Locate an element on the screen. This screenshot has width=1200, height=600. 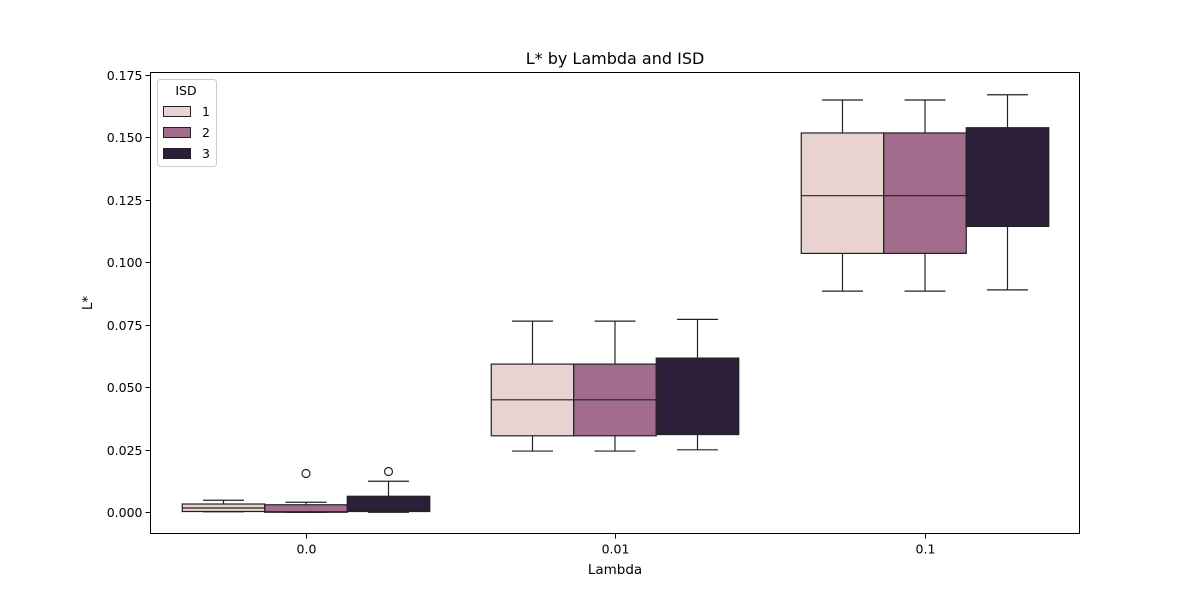
legend: ISD 1 2 3 is located at coordinates (187, 123).